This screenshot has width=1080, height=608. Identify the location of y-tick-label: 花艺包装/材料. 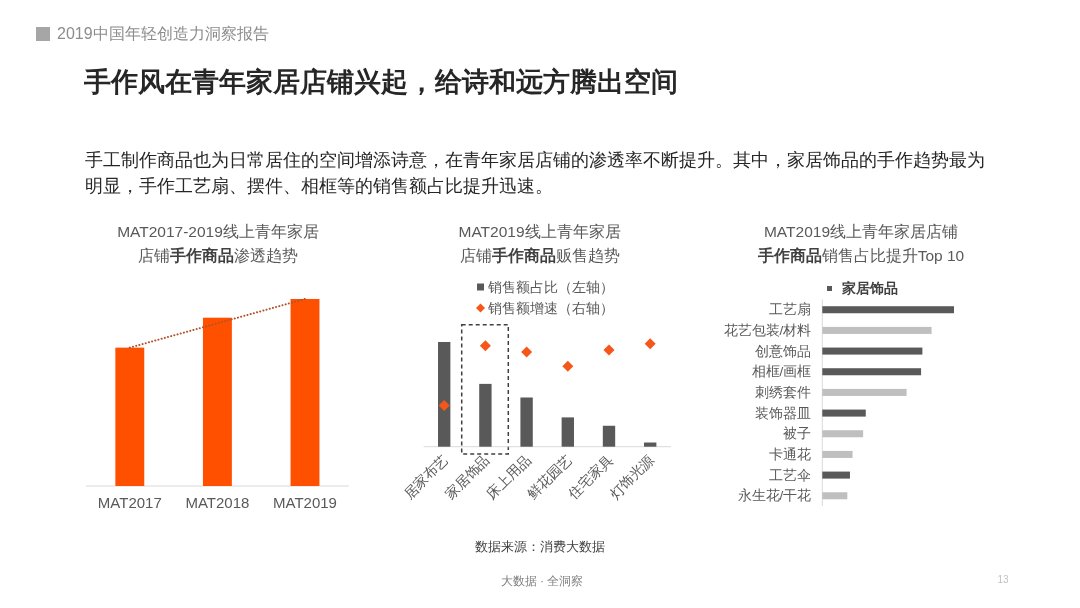
(767, 330).